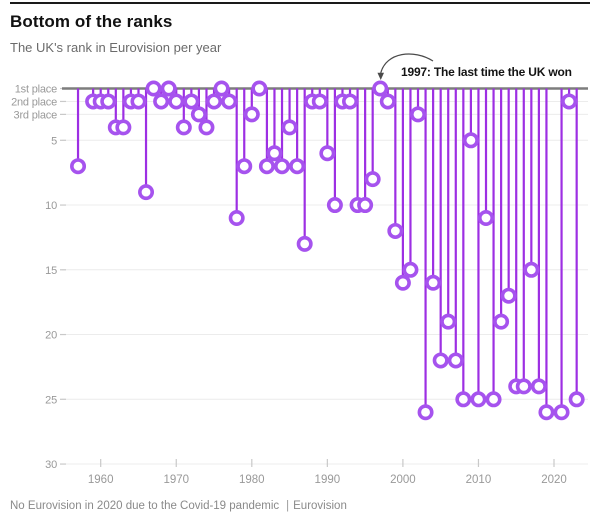  What do you see at coordinates (91, 21) in the screenshot?
I see `page-title: Bottom of the ranks` at bounding box center [91, 21].